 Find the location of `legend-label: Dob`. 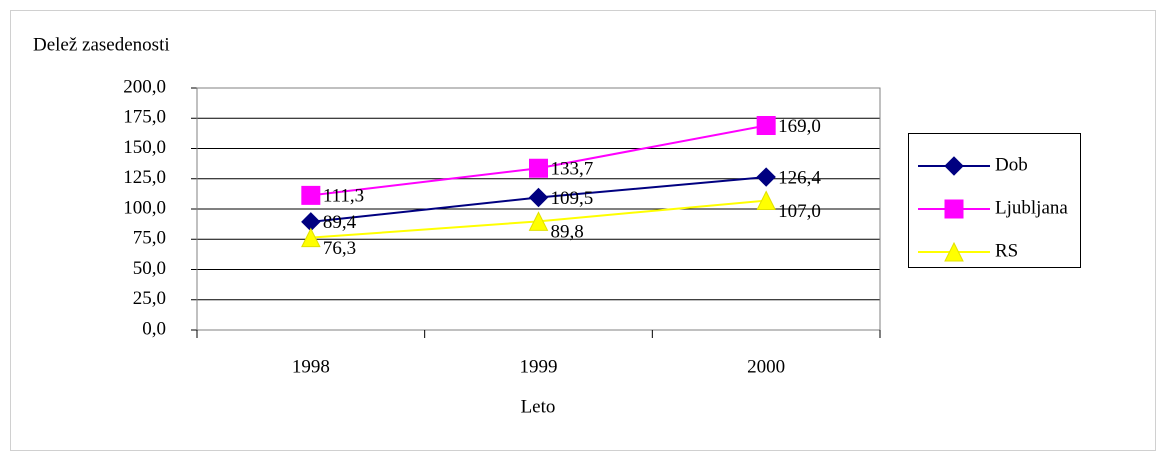

legend-label: Dob is located at coordinates (1011, 164).